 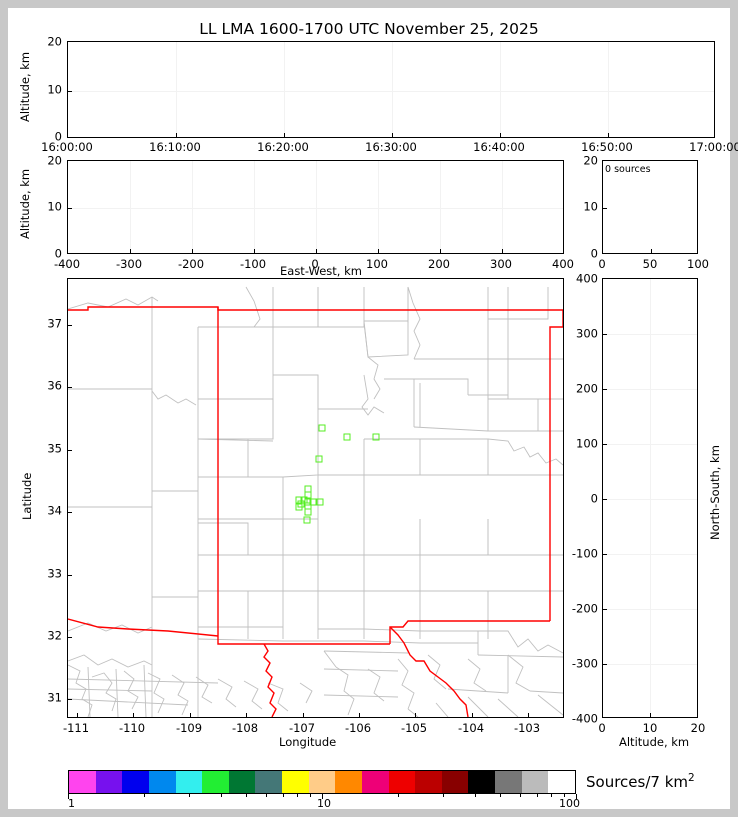 I want to click on ytick-label: 100, so click(x=587, y=443).